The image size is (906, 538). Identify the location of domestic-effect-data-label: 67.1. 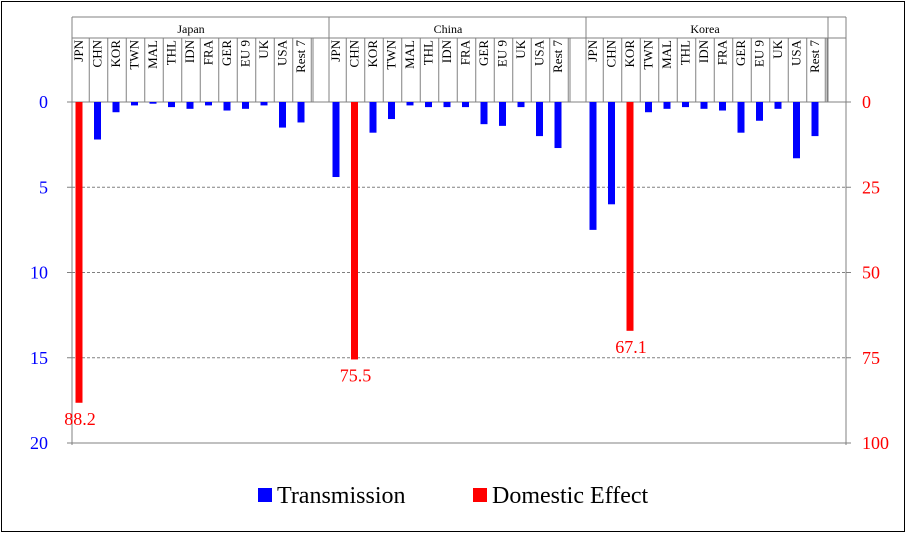
(631, 347).